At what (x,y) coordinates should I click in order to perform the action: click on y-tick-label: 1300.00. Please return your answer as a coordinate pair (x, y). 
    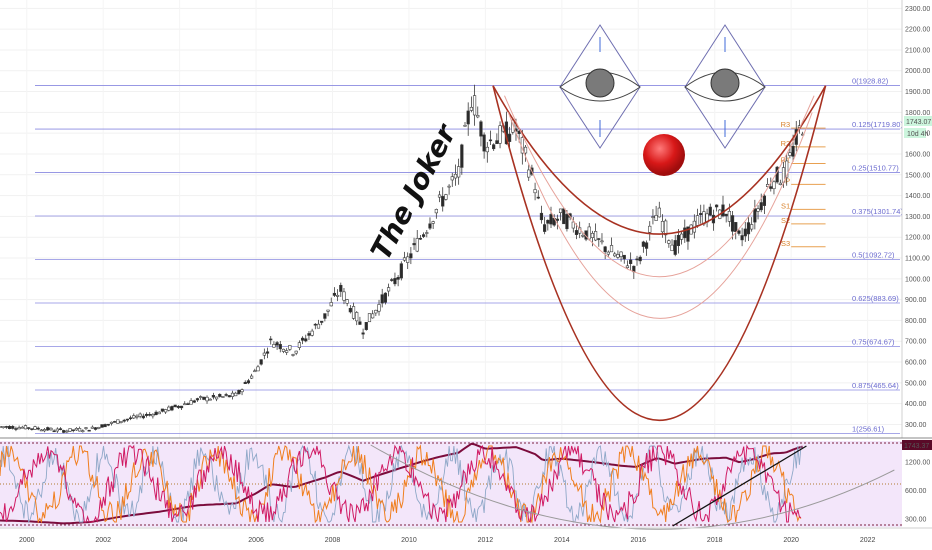
    Looking at the image, I should click on (917, 217).